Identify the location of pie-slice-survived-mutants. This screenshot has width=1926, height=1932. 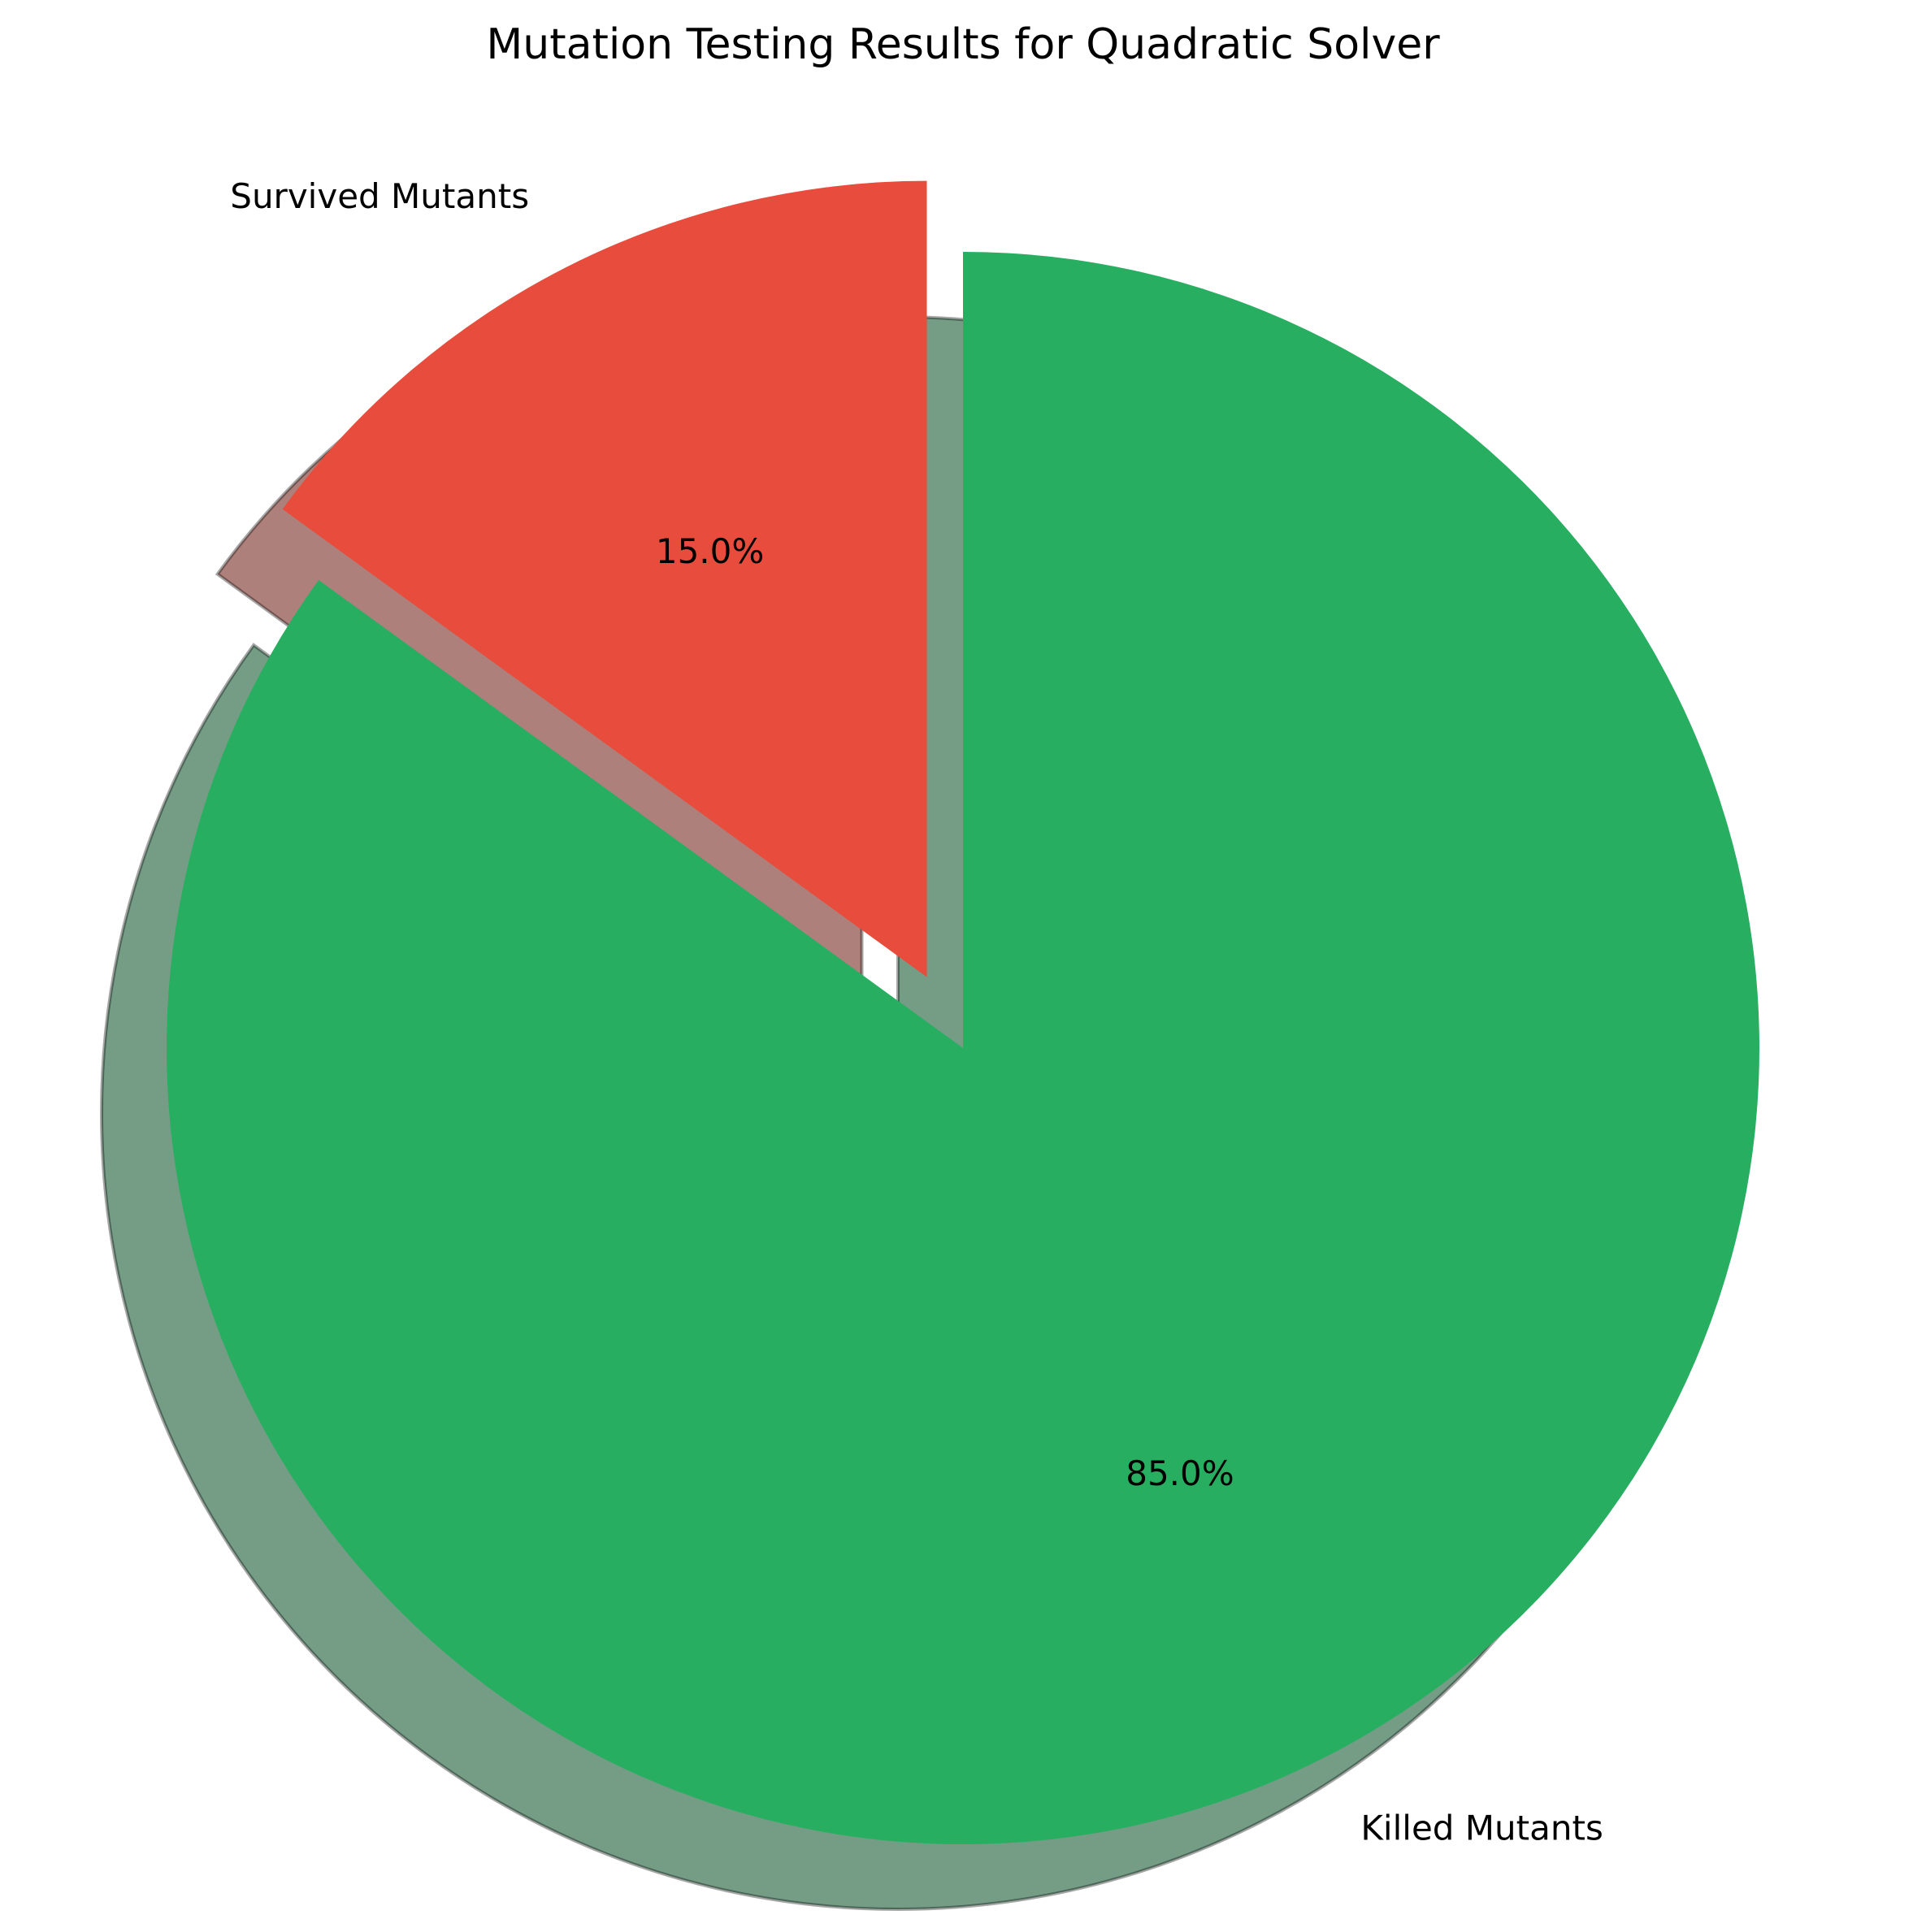
(604, 579).